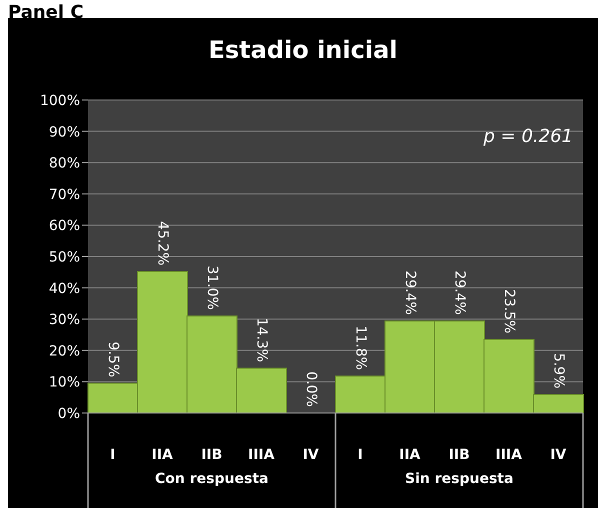 The height and width of the screenshot is (508, 606). Describe the element at coordinates (64, 320) in the screenshot. I see `y-tick-label: 30%` at that location.